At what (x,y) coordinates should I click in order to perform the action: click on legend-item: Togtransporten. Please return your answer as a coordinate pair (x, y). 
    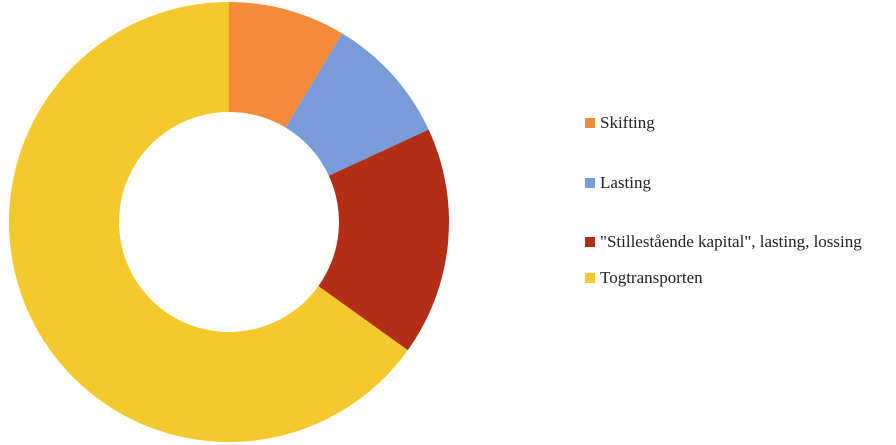
    Looking at the image, I should click on (740, 277).